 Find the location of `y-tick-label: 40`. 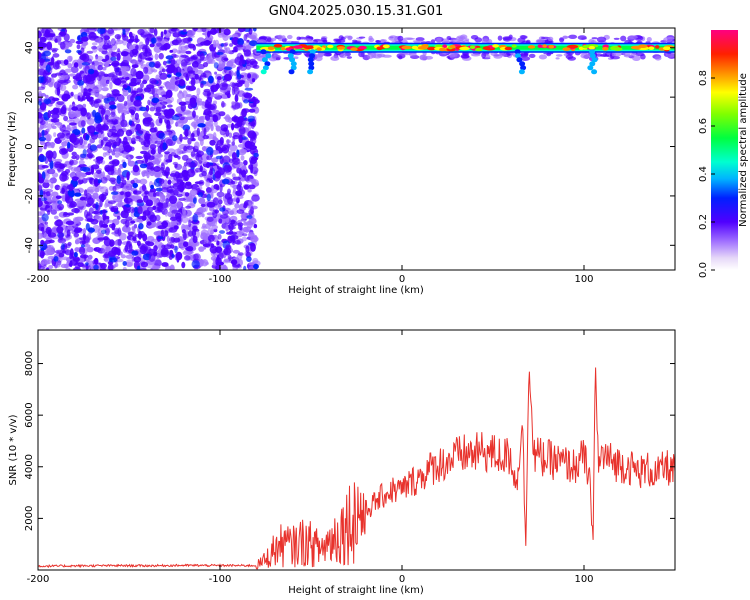

y-tick-label: 40 is located at coordinates (29, 47).